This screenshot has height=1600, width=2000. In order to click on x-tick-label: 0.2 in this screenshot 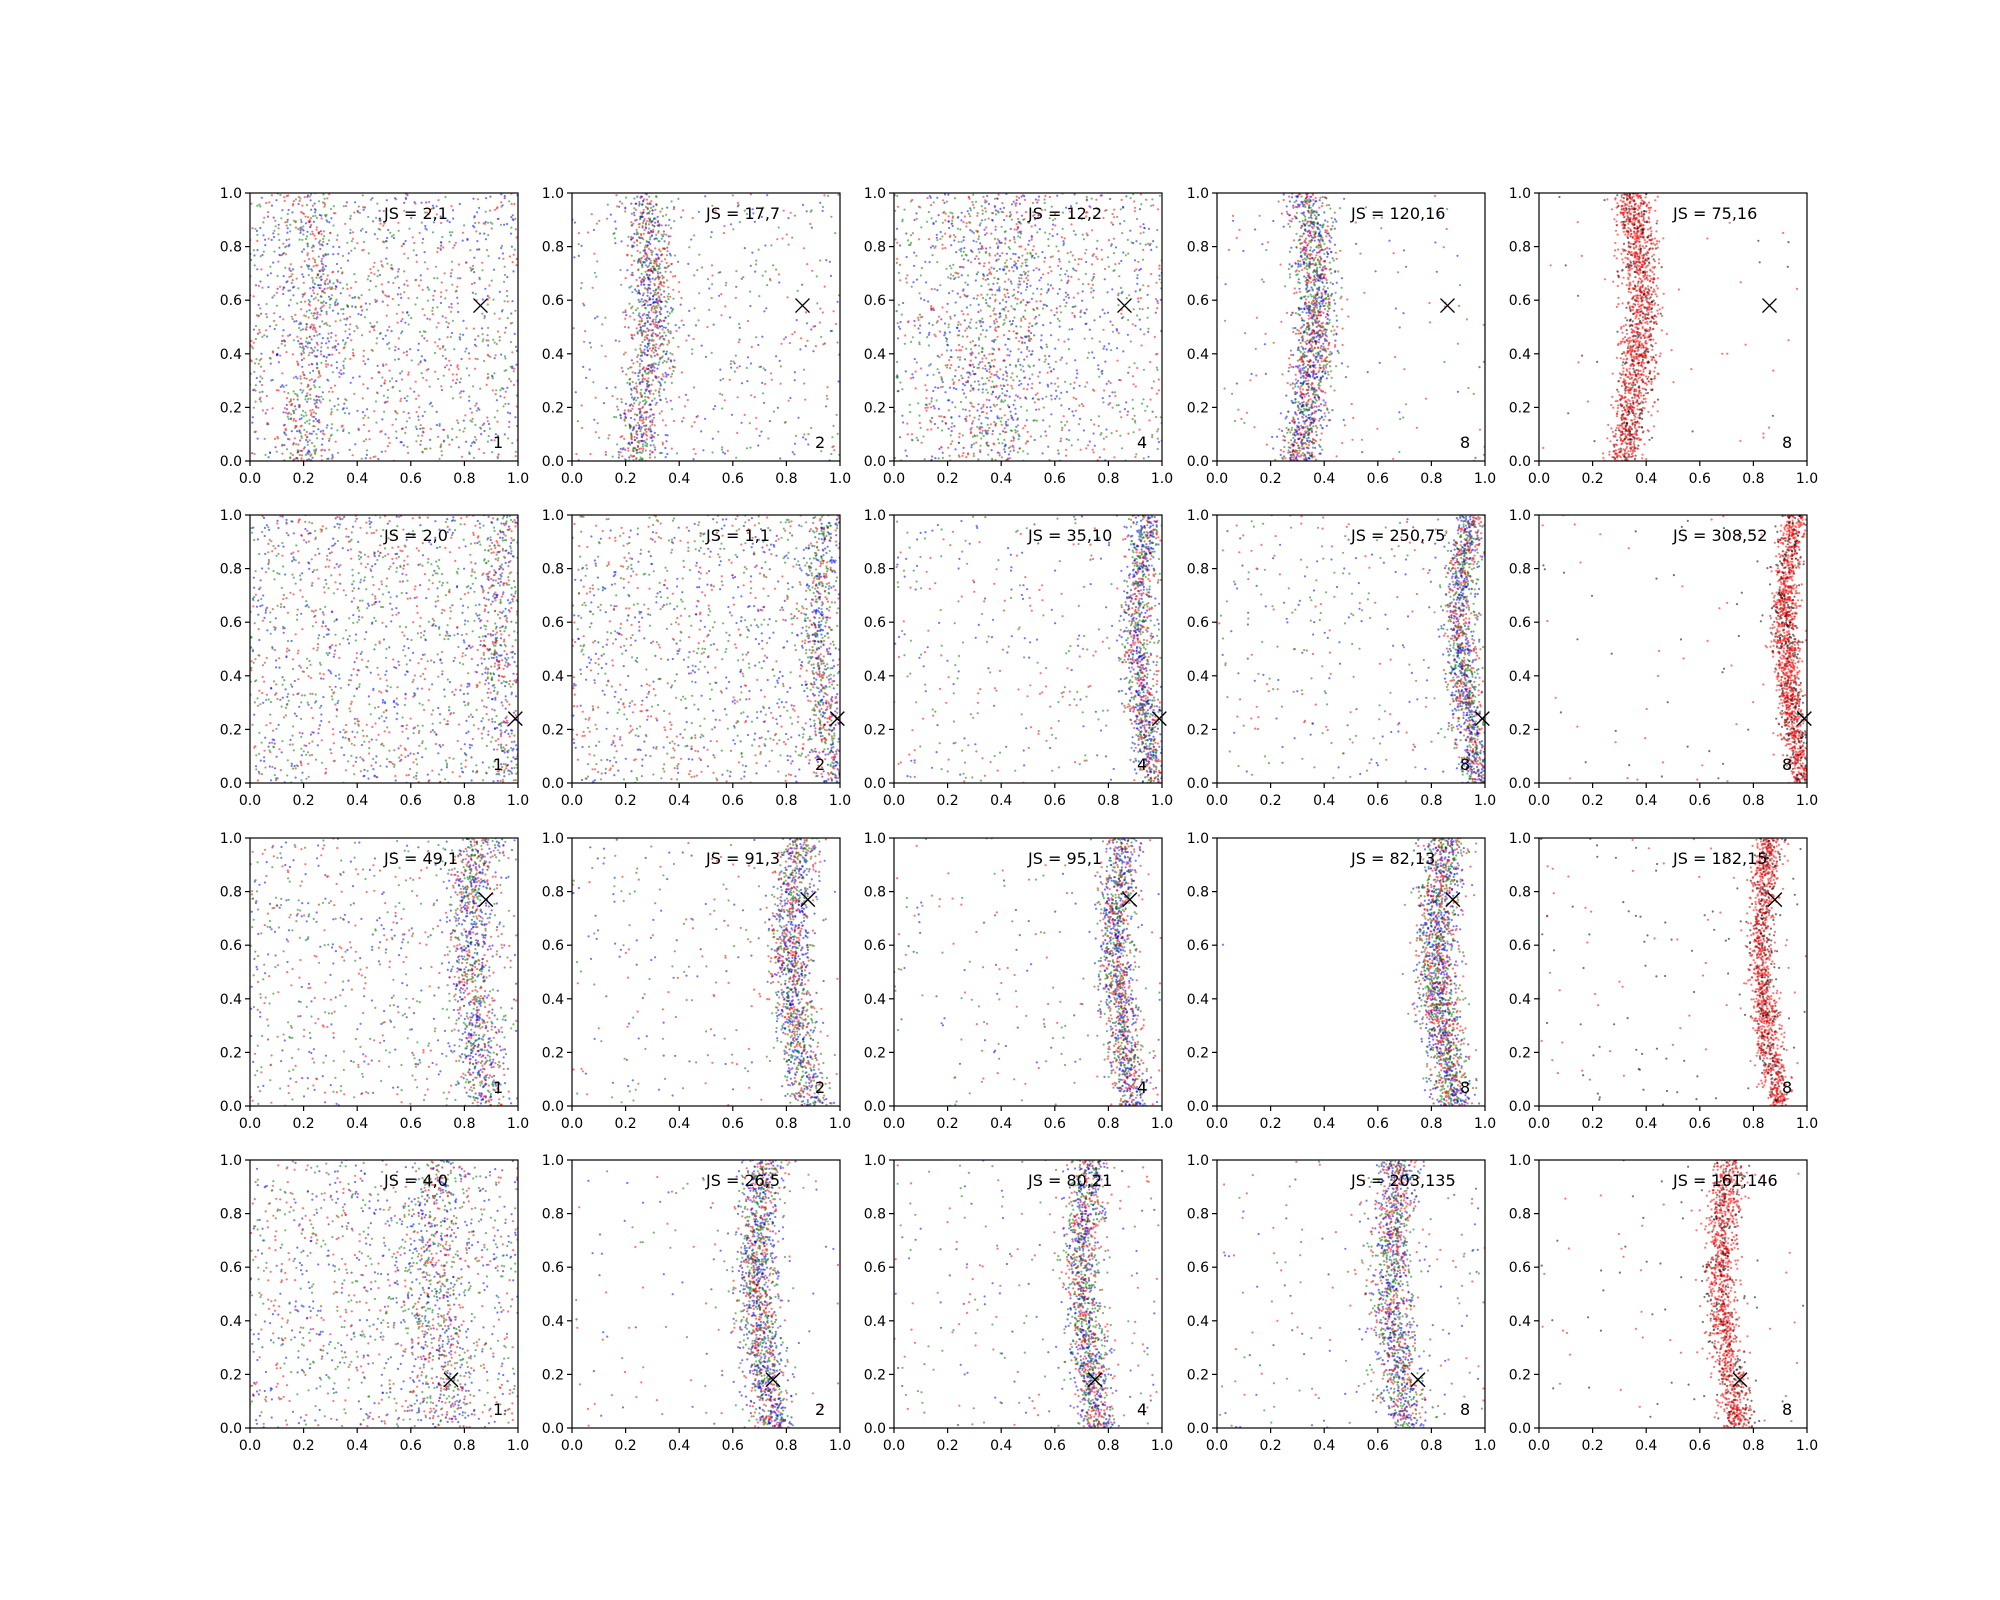, I will do `click(303, 479)`.